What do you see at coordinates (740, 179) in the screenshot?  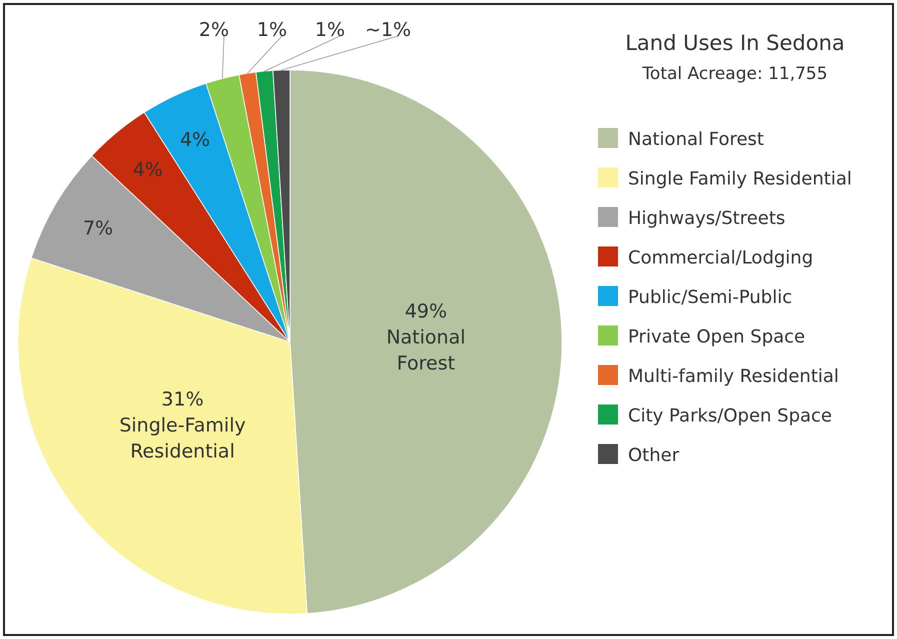 I see `legend-label: Single Family Residential` at bounding box center [740, 179].